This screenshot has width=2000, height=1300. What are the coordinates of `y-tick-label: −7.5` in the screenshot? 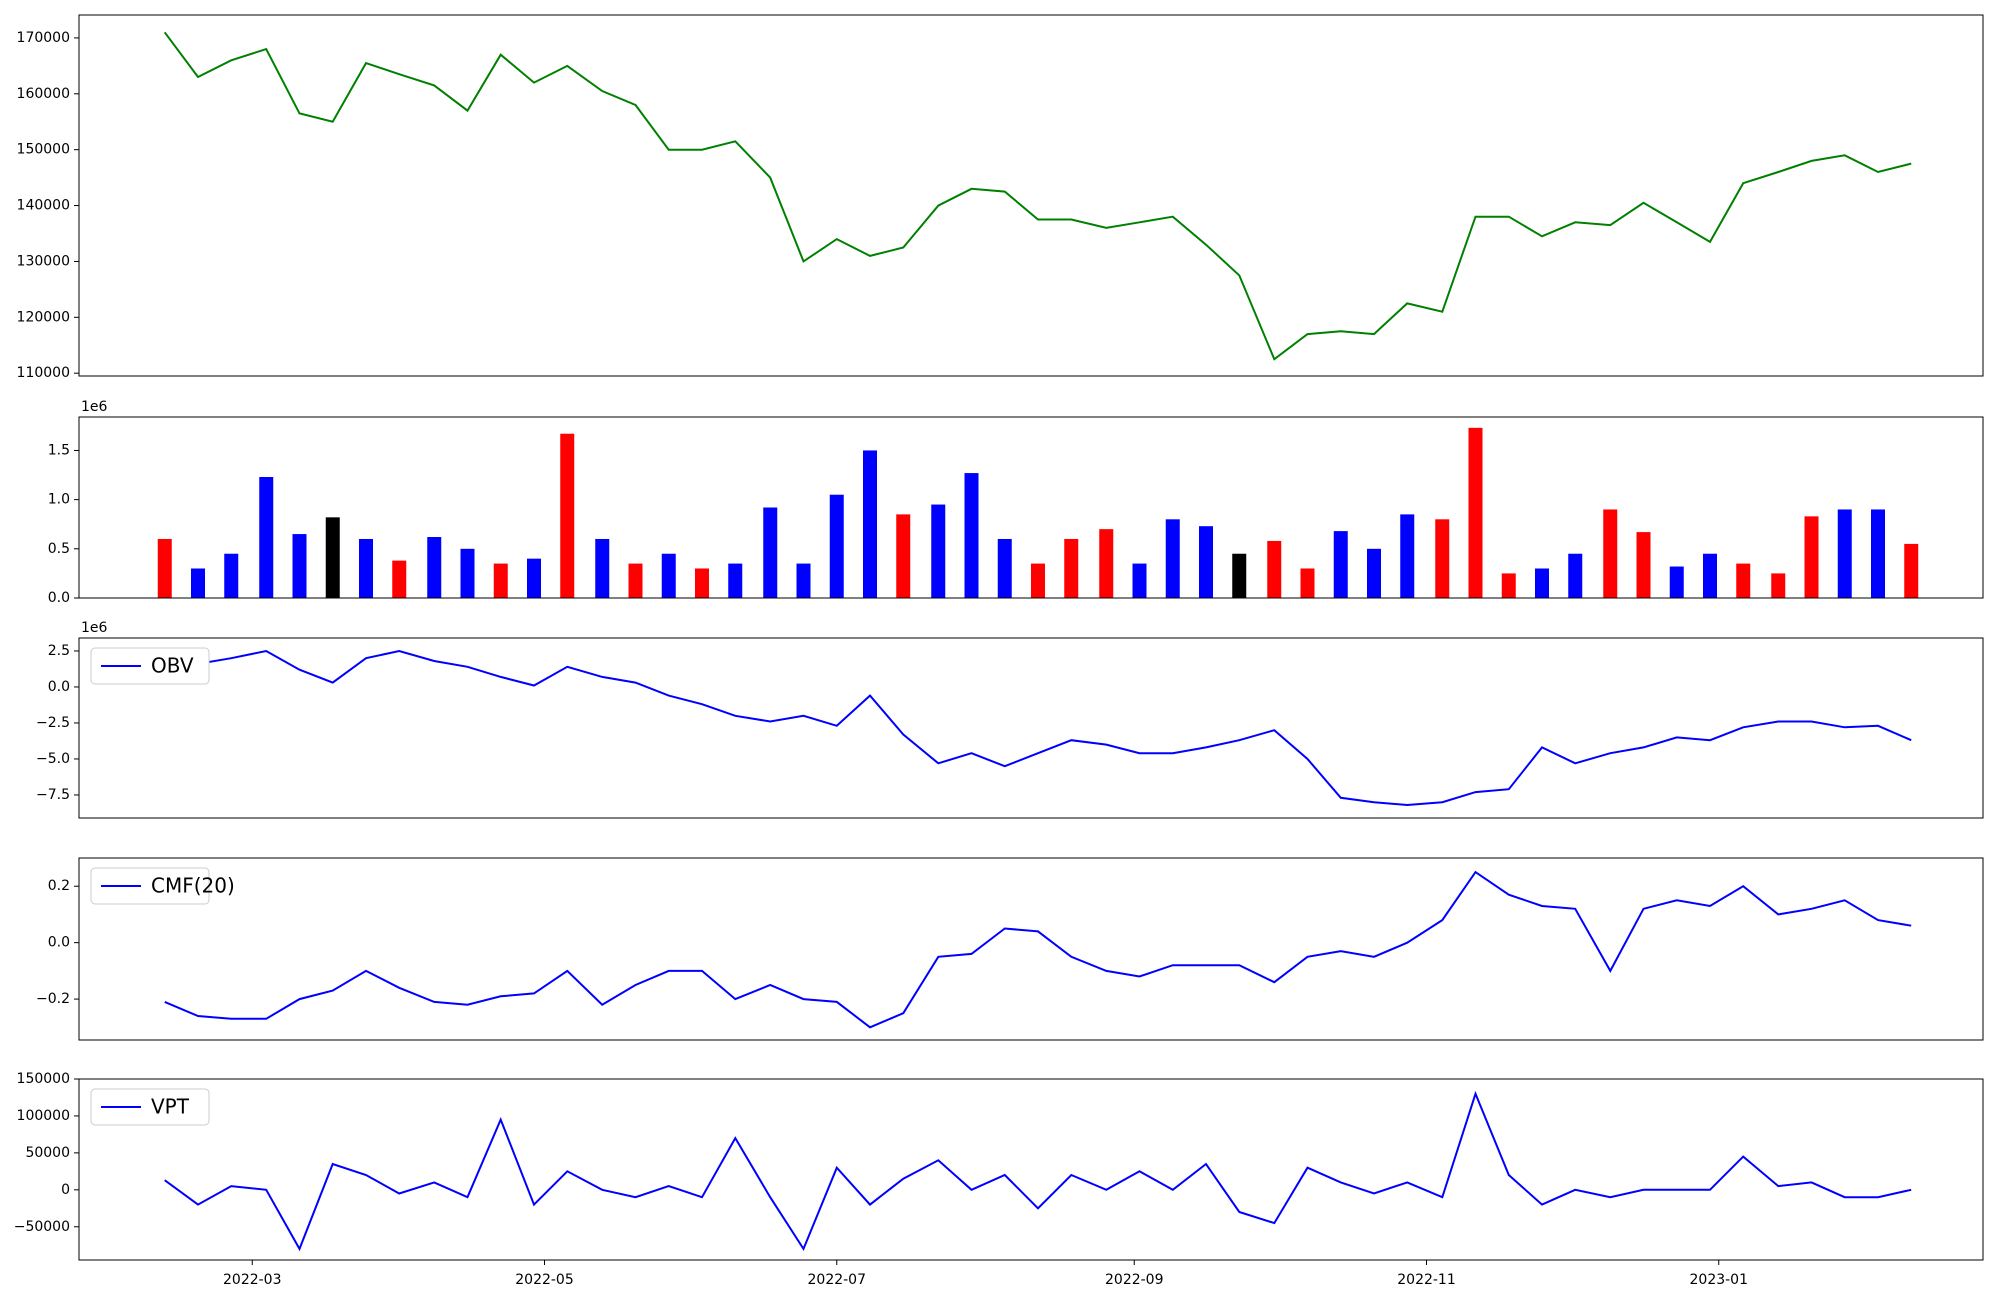 It's located at (53, 795).